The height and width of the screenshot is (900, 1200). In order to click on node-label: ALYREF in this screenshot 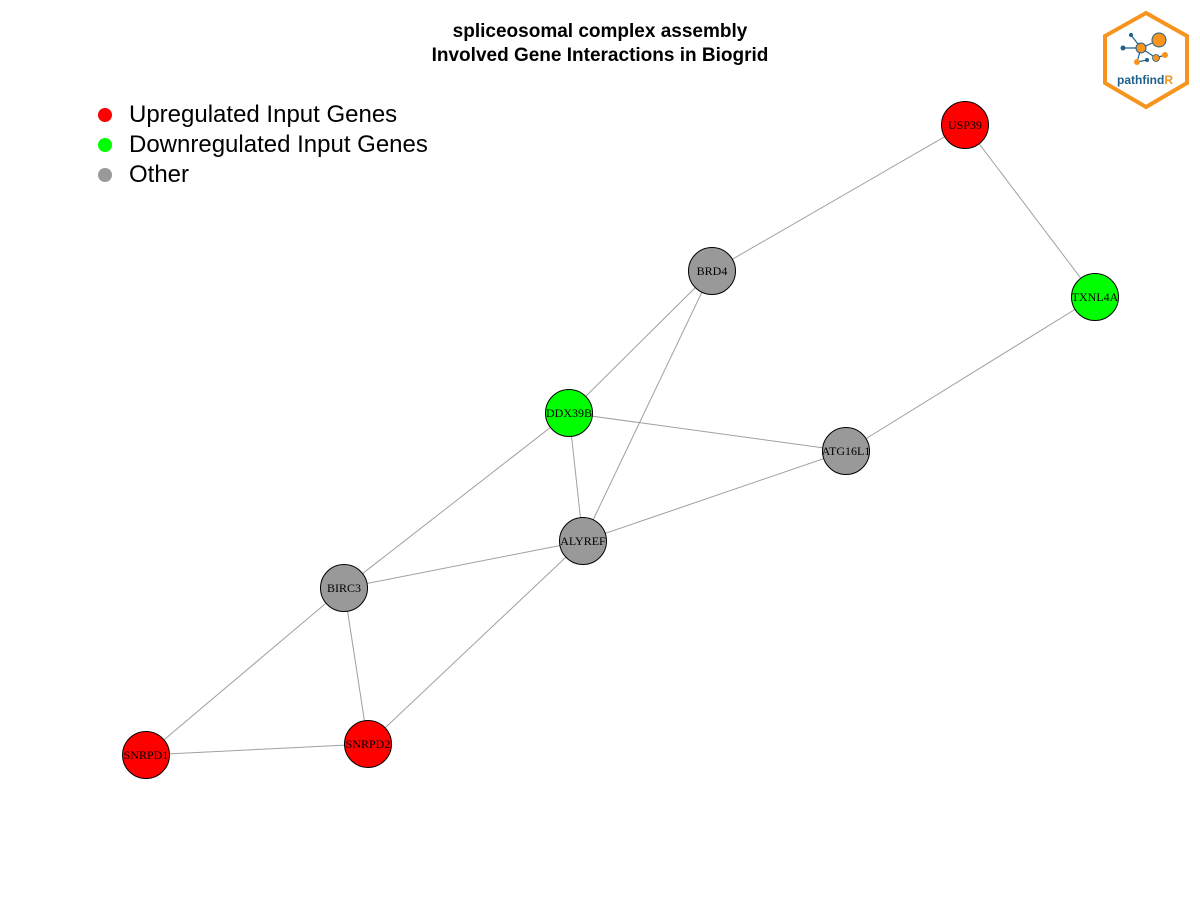, I will do `click(583, 541)`.